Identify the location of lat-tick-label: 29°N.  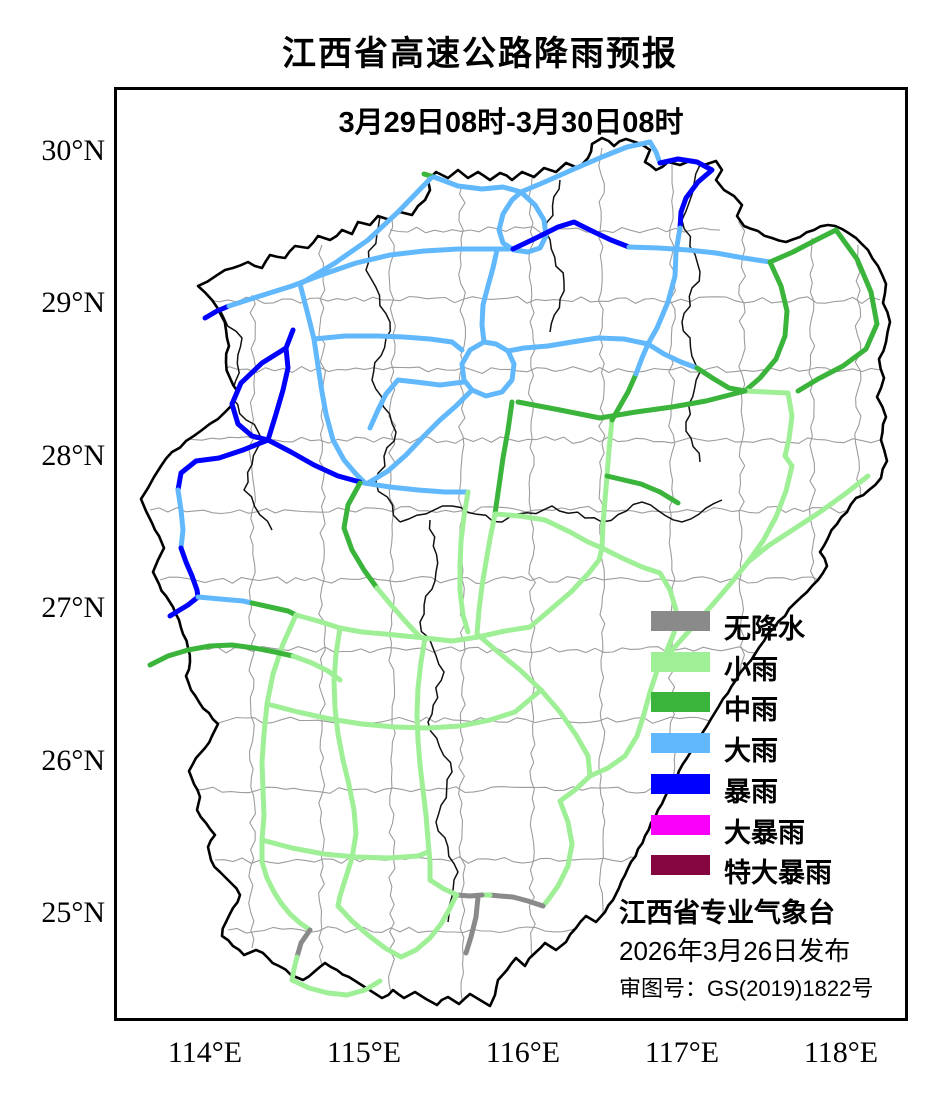
(73, 302).